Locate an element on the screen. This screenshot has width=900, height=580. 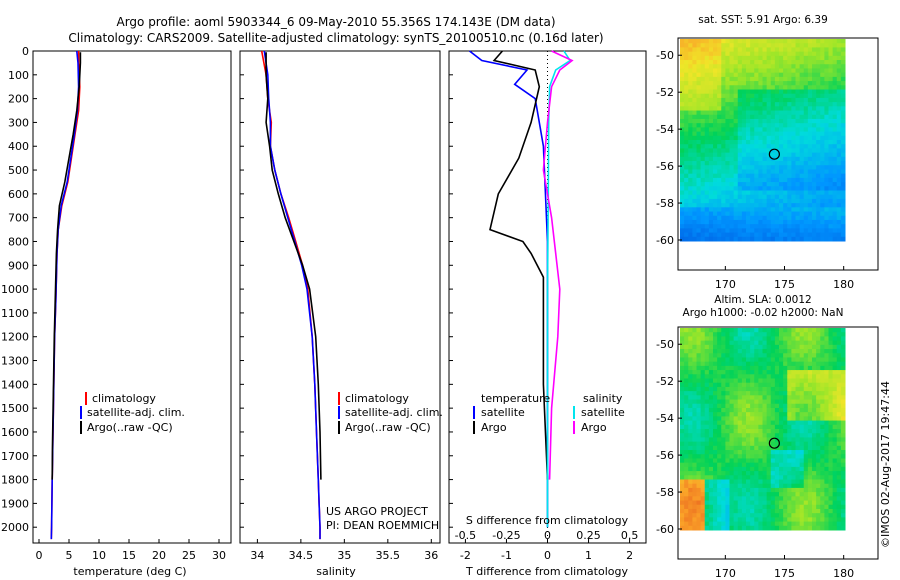
legend-label-t-satellite: satellite is located at coordinates (503, 412).